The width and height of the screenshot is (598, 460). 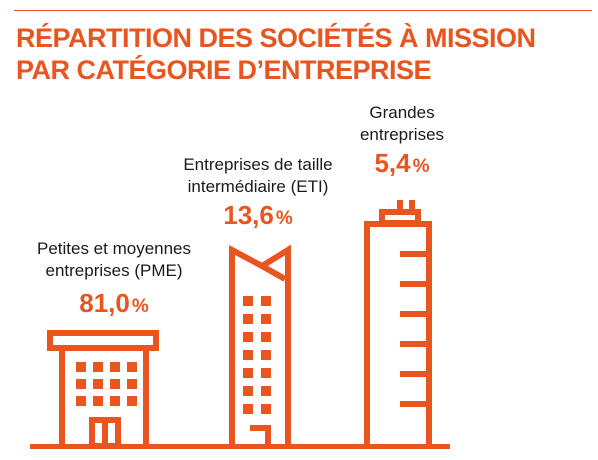 I want to click on pme-windows, so click(x=106, y=384).